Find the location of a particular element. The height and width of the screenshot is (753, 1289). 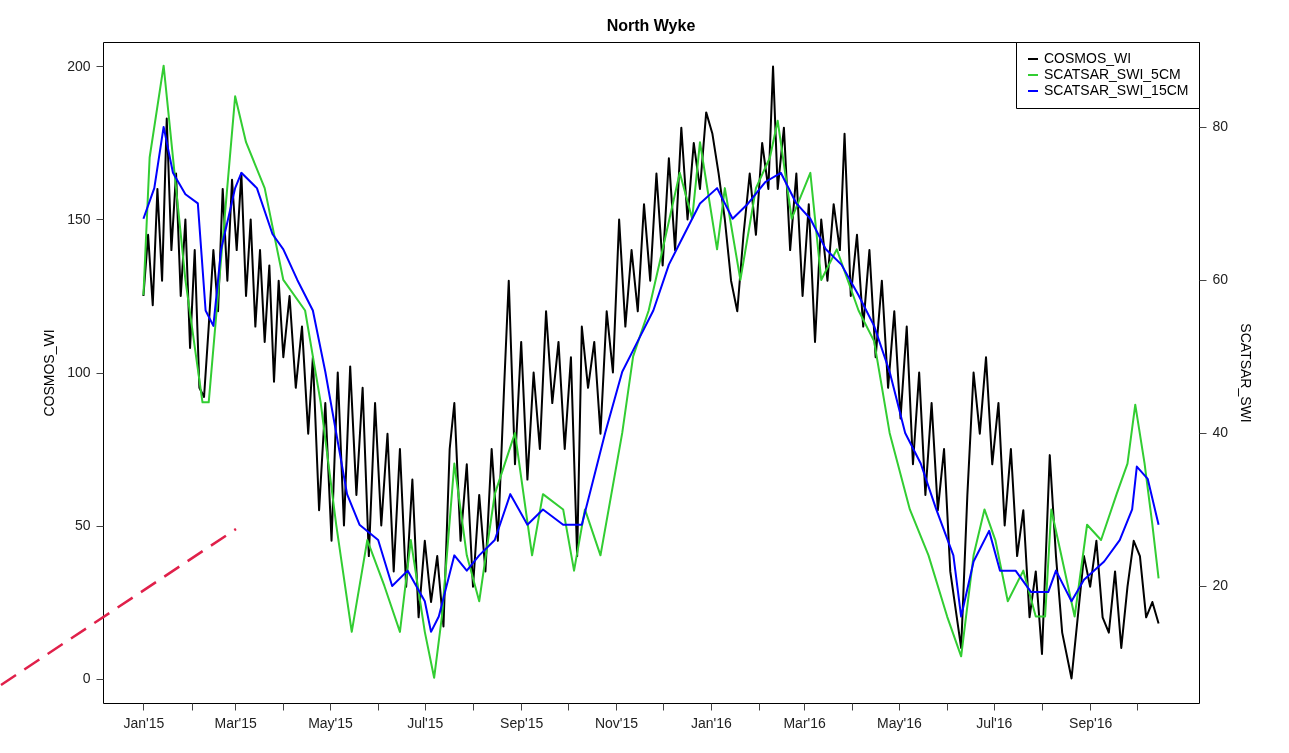

x-tick-label: May'15 is located at coordinates (331, 722).